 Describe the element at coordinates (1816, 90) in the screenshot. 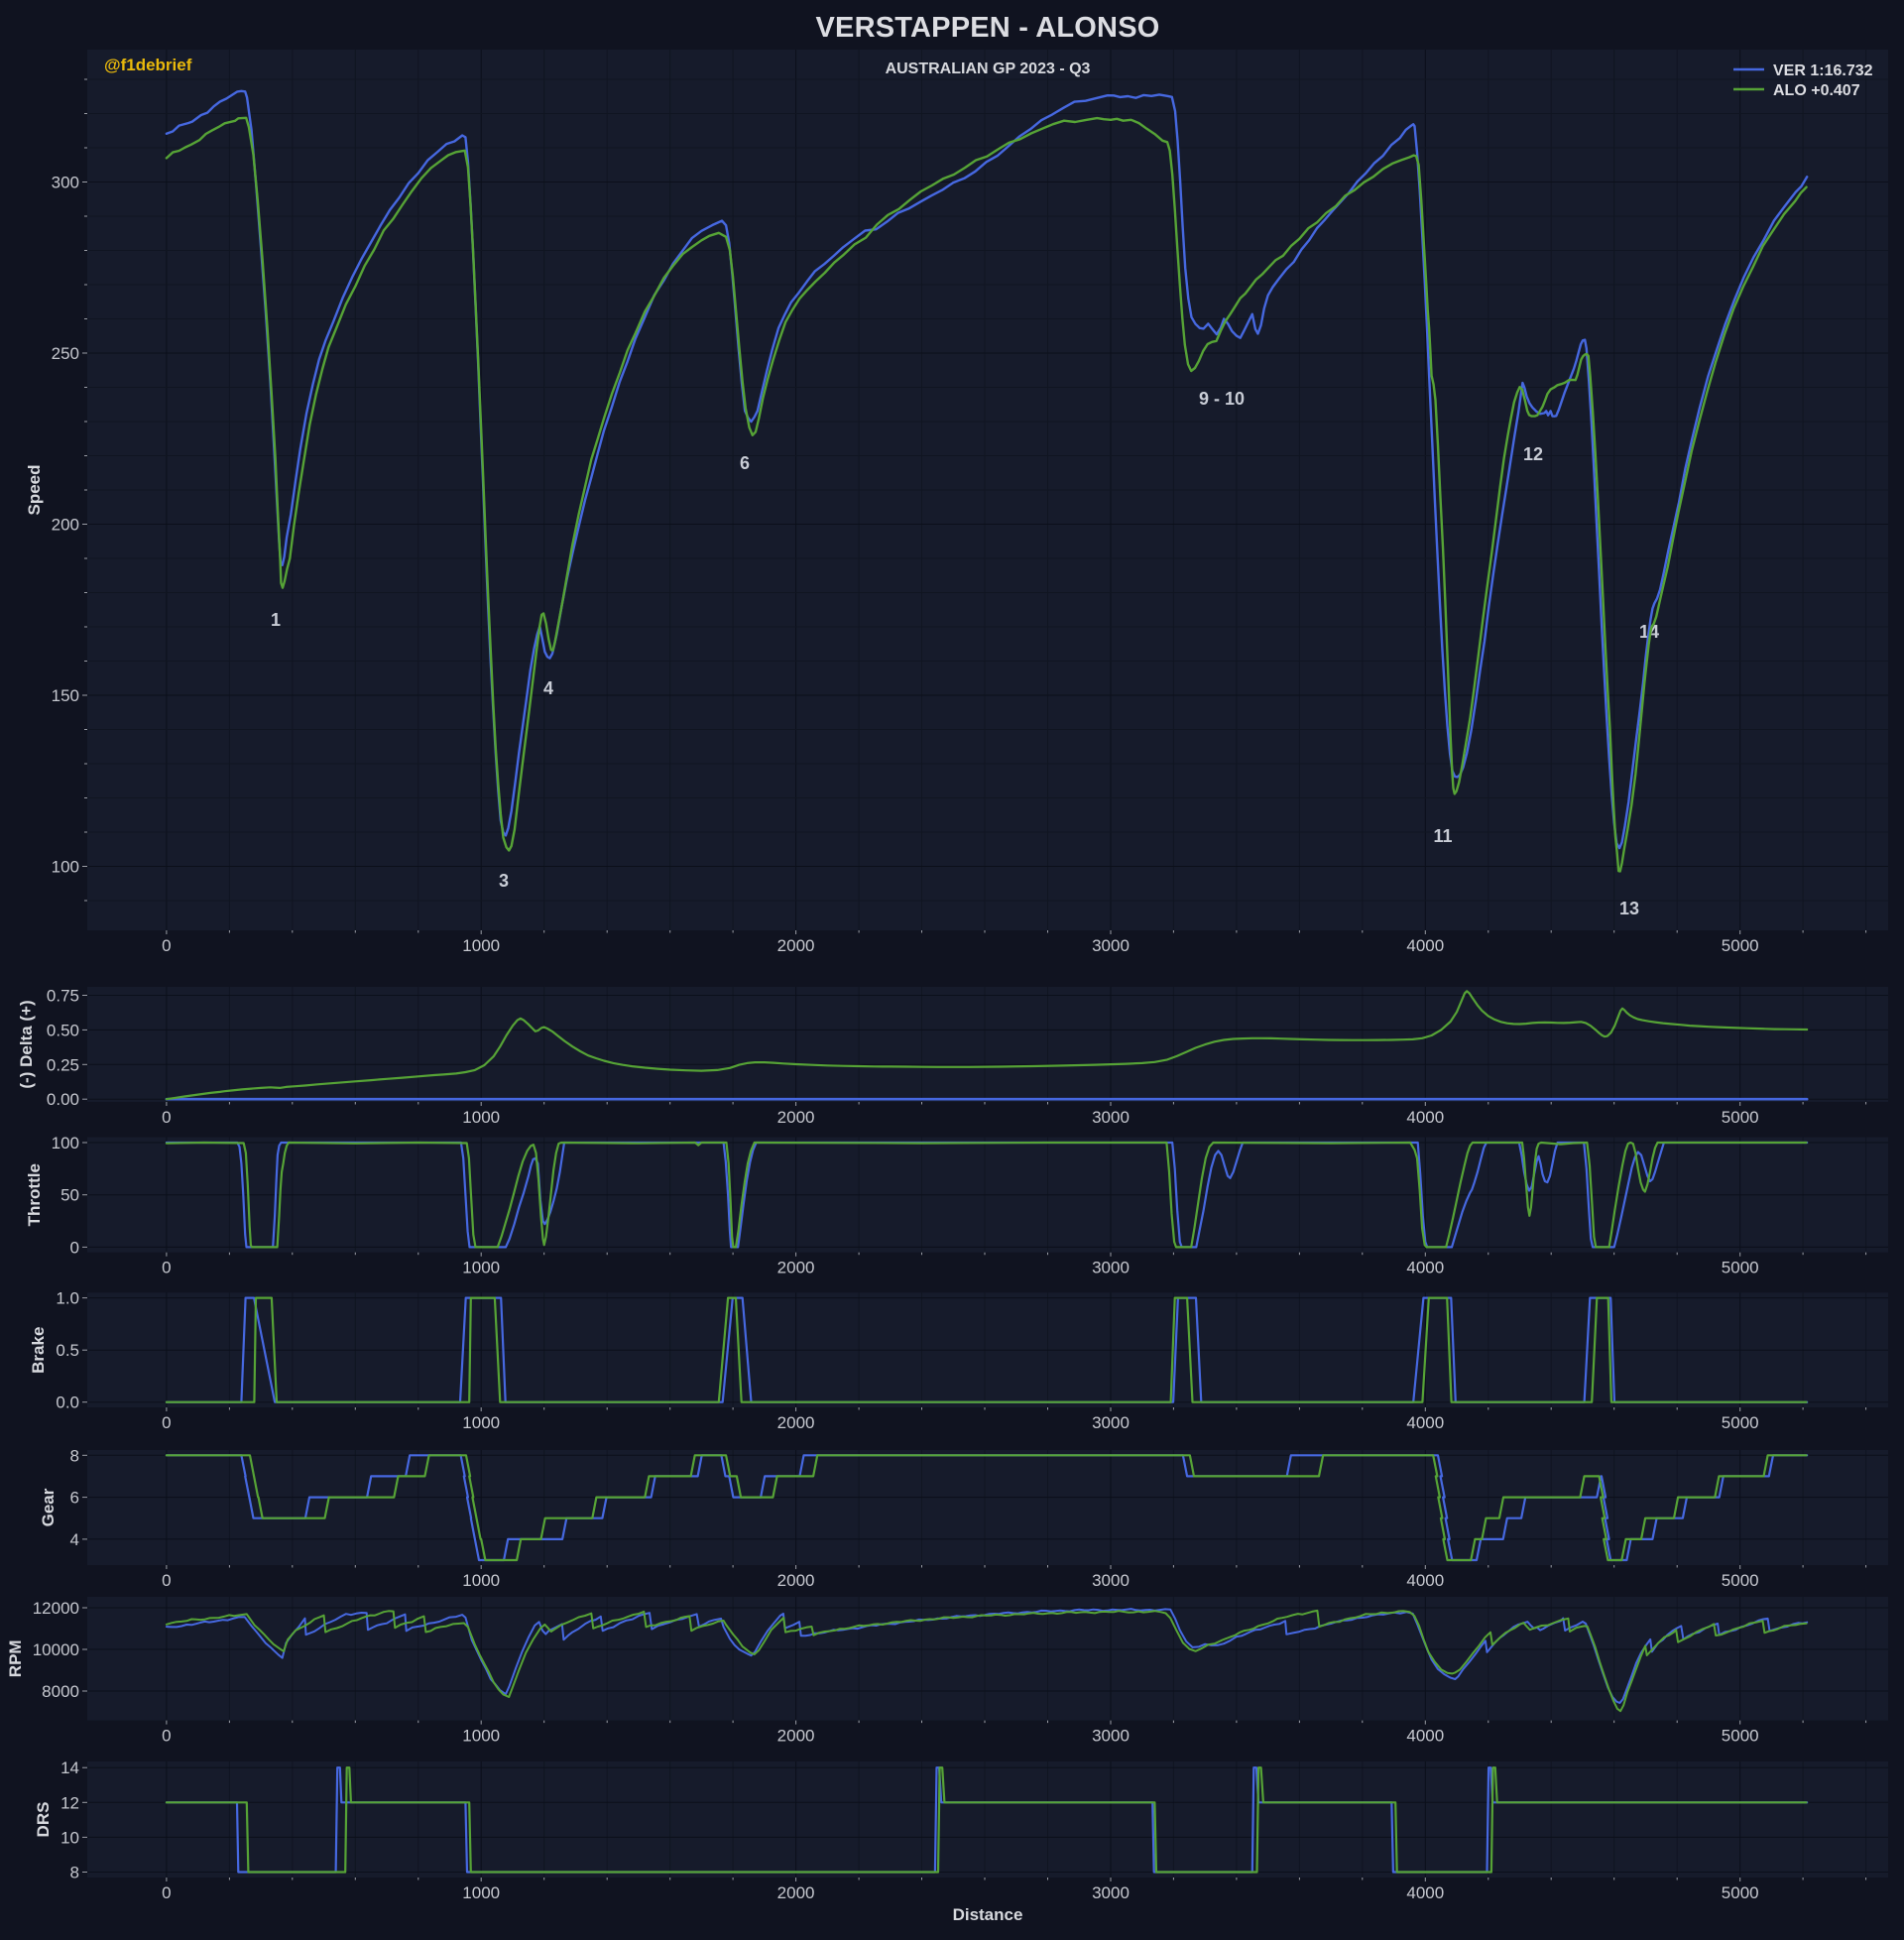

I see `svg-text: ALO +0.407` at that location.